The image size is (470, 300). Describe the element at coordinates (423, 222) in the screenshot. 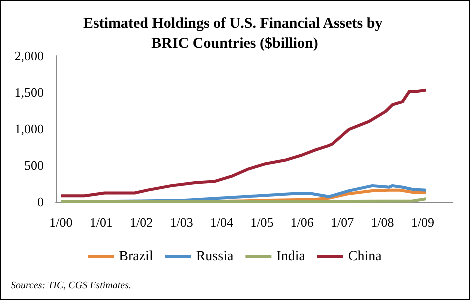

I see `x-tick-label: 1/09` at that location.